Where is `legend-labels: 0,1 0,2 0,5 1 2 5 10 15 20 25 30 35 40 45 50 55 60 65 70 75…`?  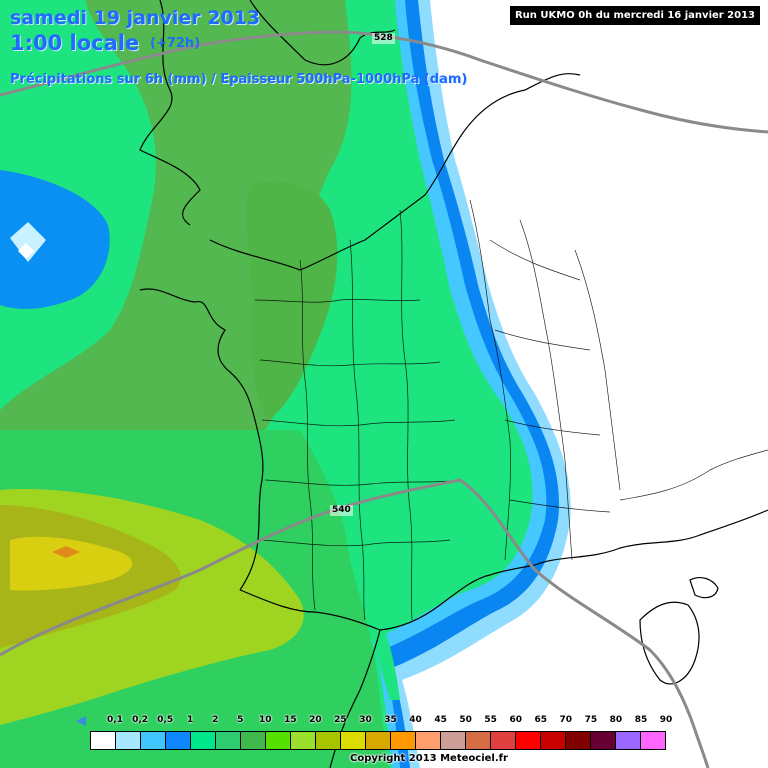 legend-labels: 0,1 0,2 0,5 1 2 5 10 15 20 25 30 35 40 45 50 55 60 65 70 75… is located at coordinates (381, 721).